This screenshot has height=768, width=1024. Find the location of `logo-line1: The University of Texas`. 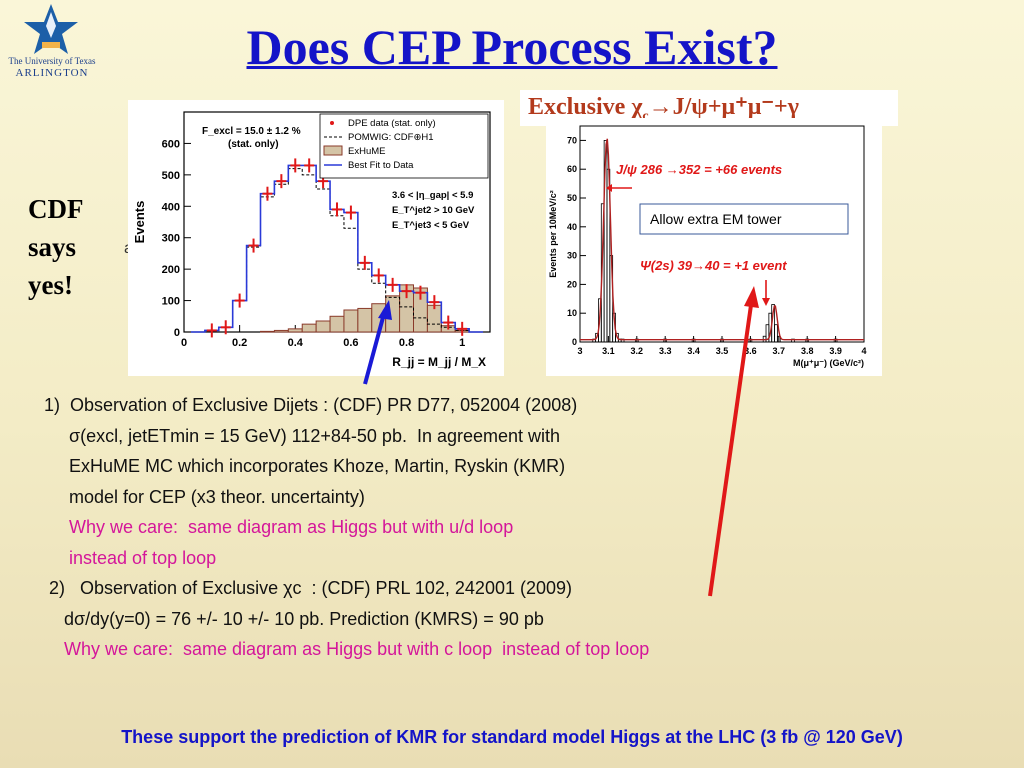

logo-line1: The University of Texas is located at coordinates (52, 61).